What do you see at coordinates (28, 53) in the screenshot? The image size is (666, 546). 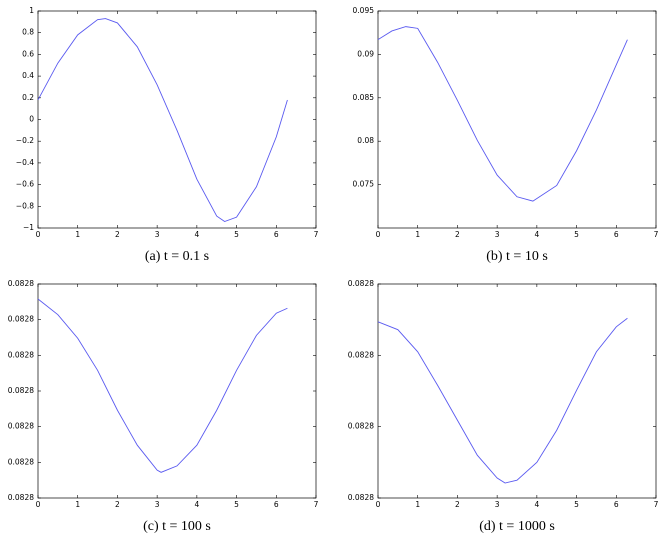 I see `y-tick-label: 0.6` at bounding box center [28, 53].